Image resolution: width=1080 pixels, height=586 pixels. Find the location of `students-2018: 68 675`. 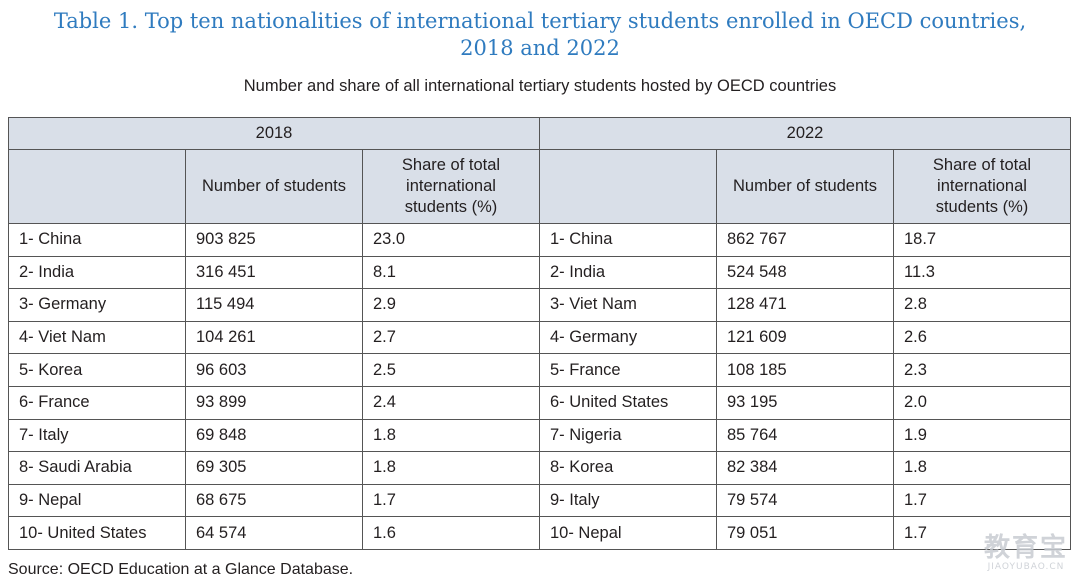

students-2018: 68 675 is located at coordinates (274, 500).